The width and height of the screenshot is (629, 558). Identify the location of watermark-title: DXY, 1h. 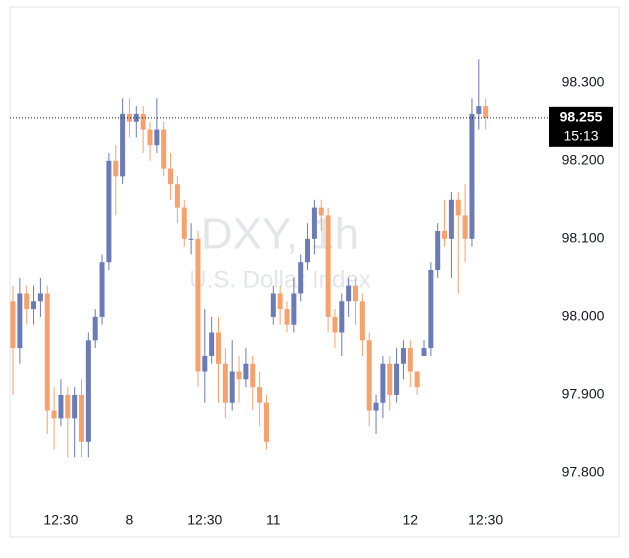
(280, 234).